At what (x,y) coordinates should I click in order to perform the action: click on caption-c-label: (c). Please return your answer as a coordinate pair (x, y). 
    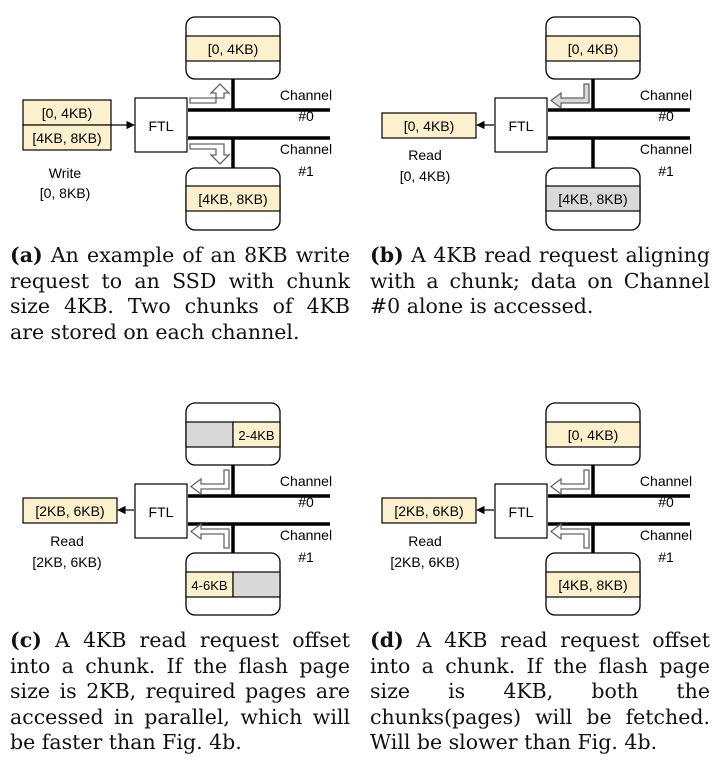
    Looking at the image, I should click on (26, 640).